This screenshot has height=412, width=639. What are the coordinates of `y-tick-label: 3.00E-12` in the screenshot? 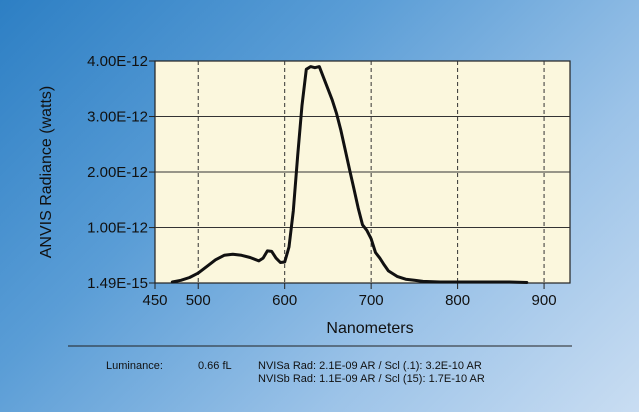 It's located at (117, 117).